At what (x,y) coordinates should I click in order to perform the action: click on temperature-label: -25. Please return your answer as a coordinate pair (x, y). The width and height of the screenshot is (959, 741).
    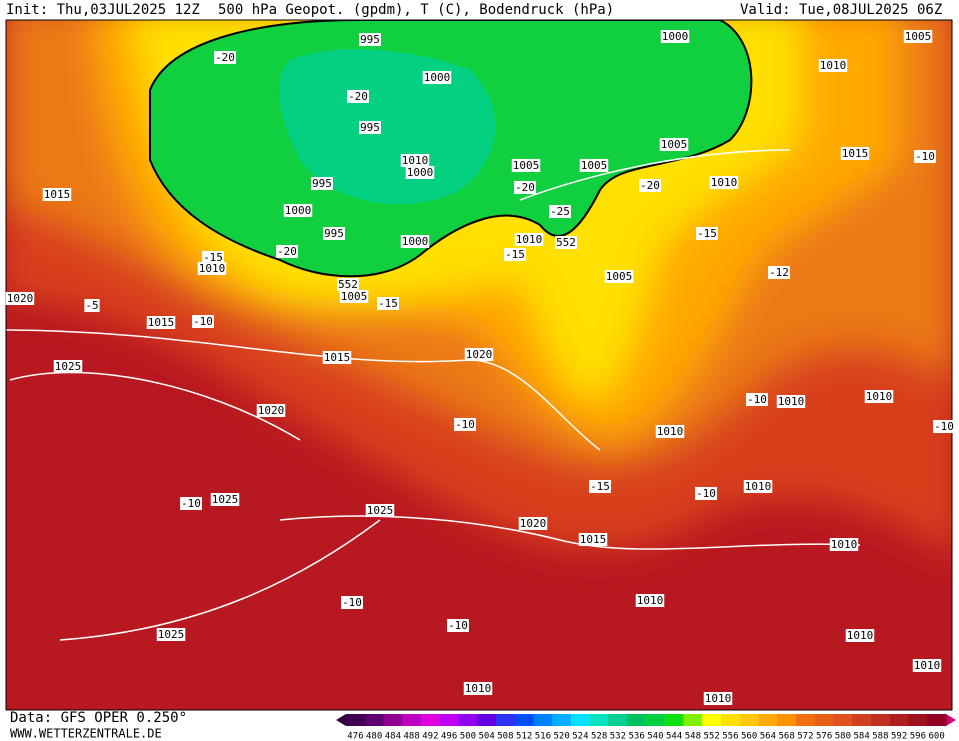
    Looking at the image, I should click on (560, 211).